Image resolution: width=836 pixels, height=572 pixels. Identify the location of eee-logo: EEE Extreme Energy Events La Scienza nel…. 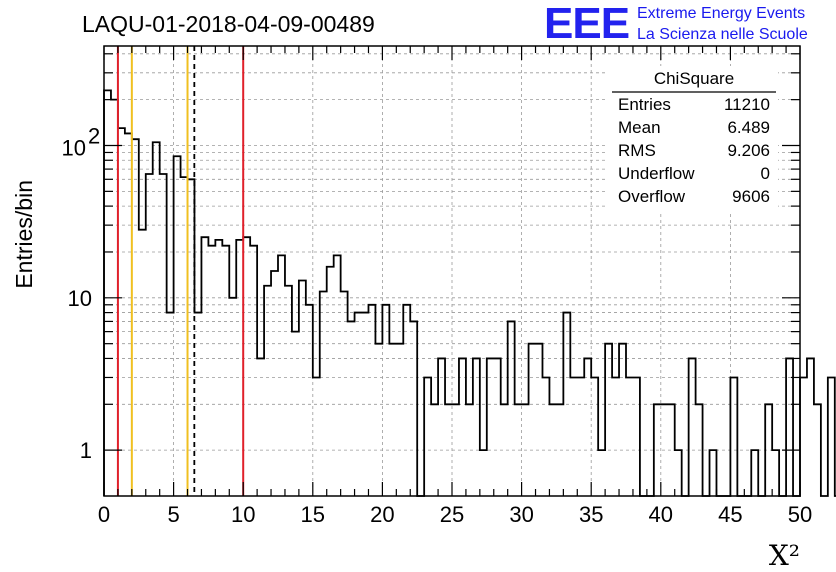
(676, 24).